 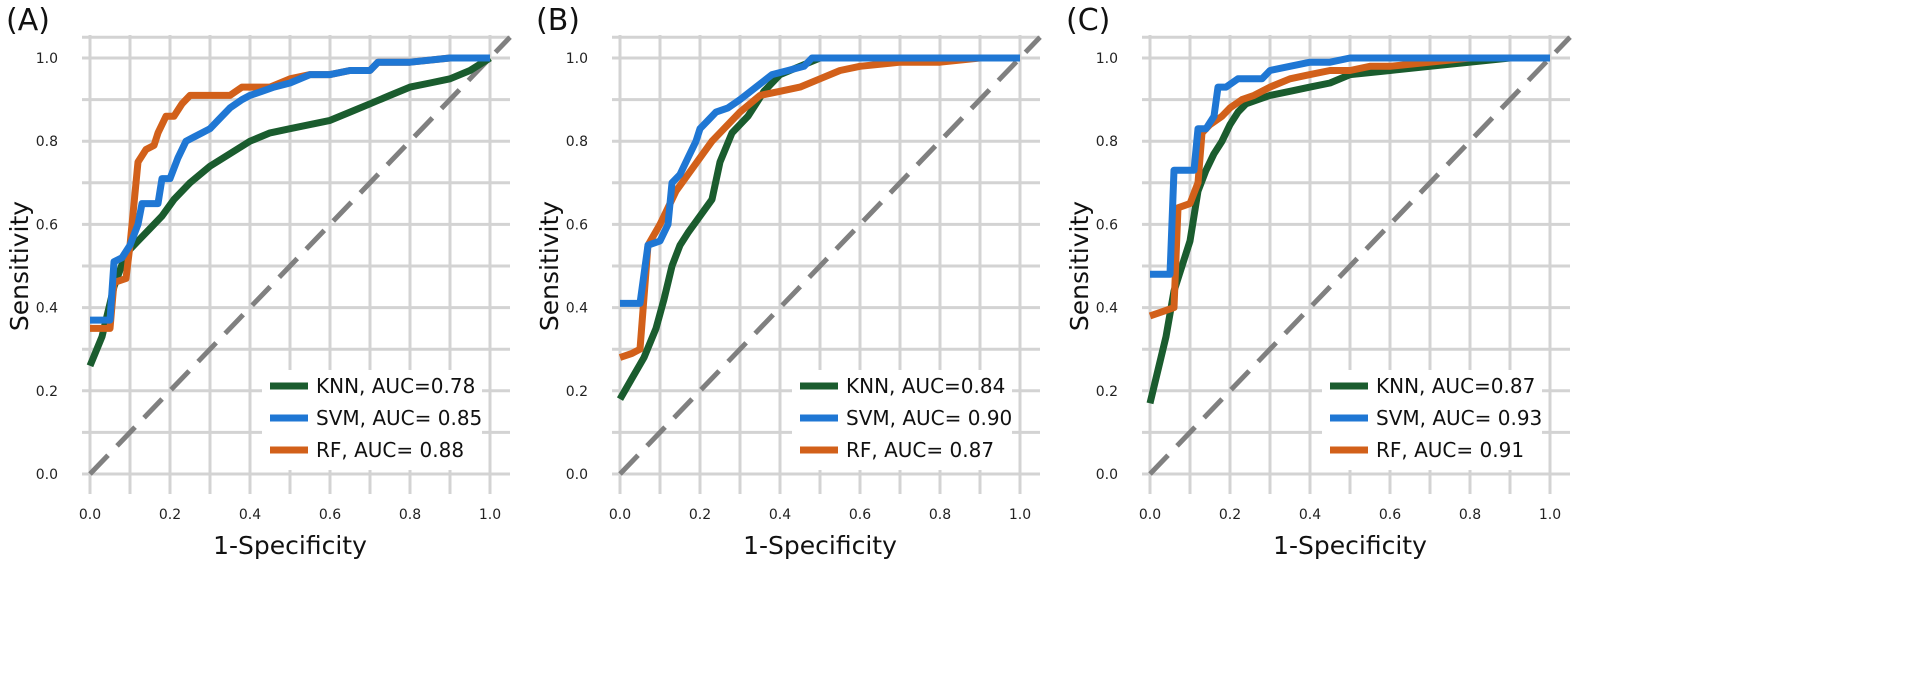 What do you see at coordinates (1455, 386) in the screenshot?
I see `legend-label-knn: KNN, AUC=0.87` at bounding box center [1455, 386].